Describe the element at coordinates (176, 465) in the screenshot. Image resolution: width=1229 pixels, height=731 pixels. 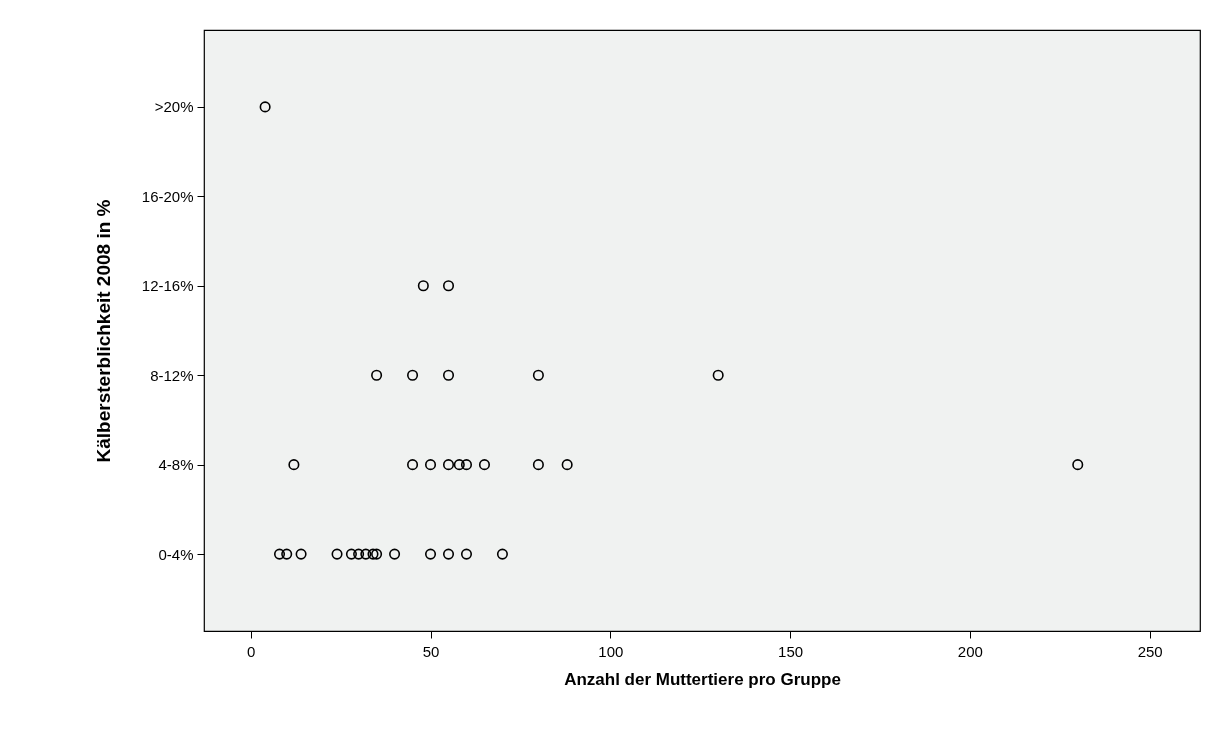
I see `y-tick-label: 4-8%` at that location.